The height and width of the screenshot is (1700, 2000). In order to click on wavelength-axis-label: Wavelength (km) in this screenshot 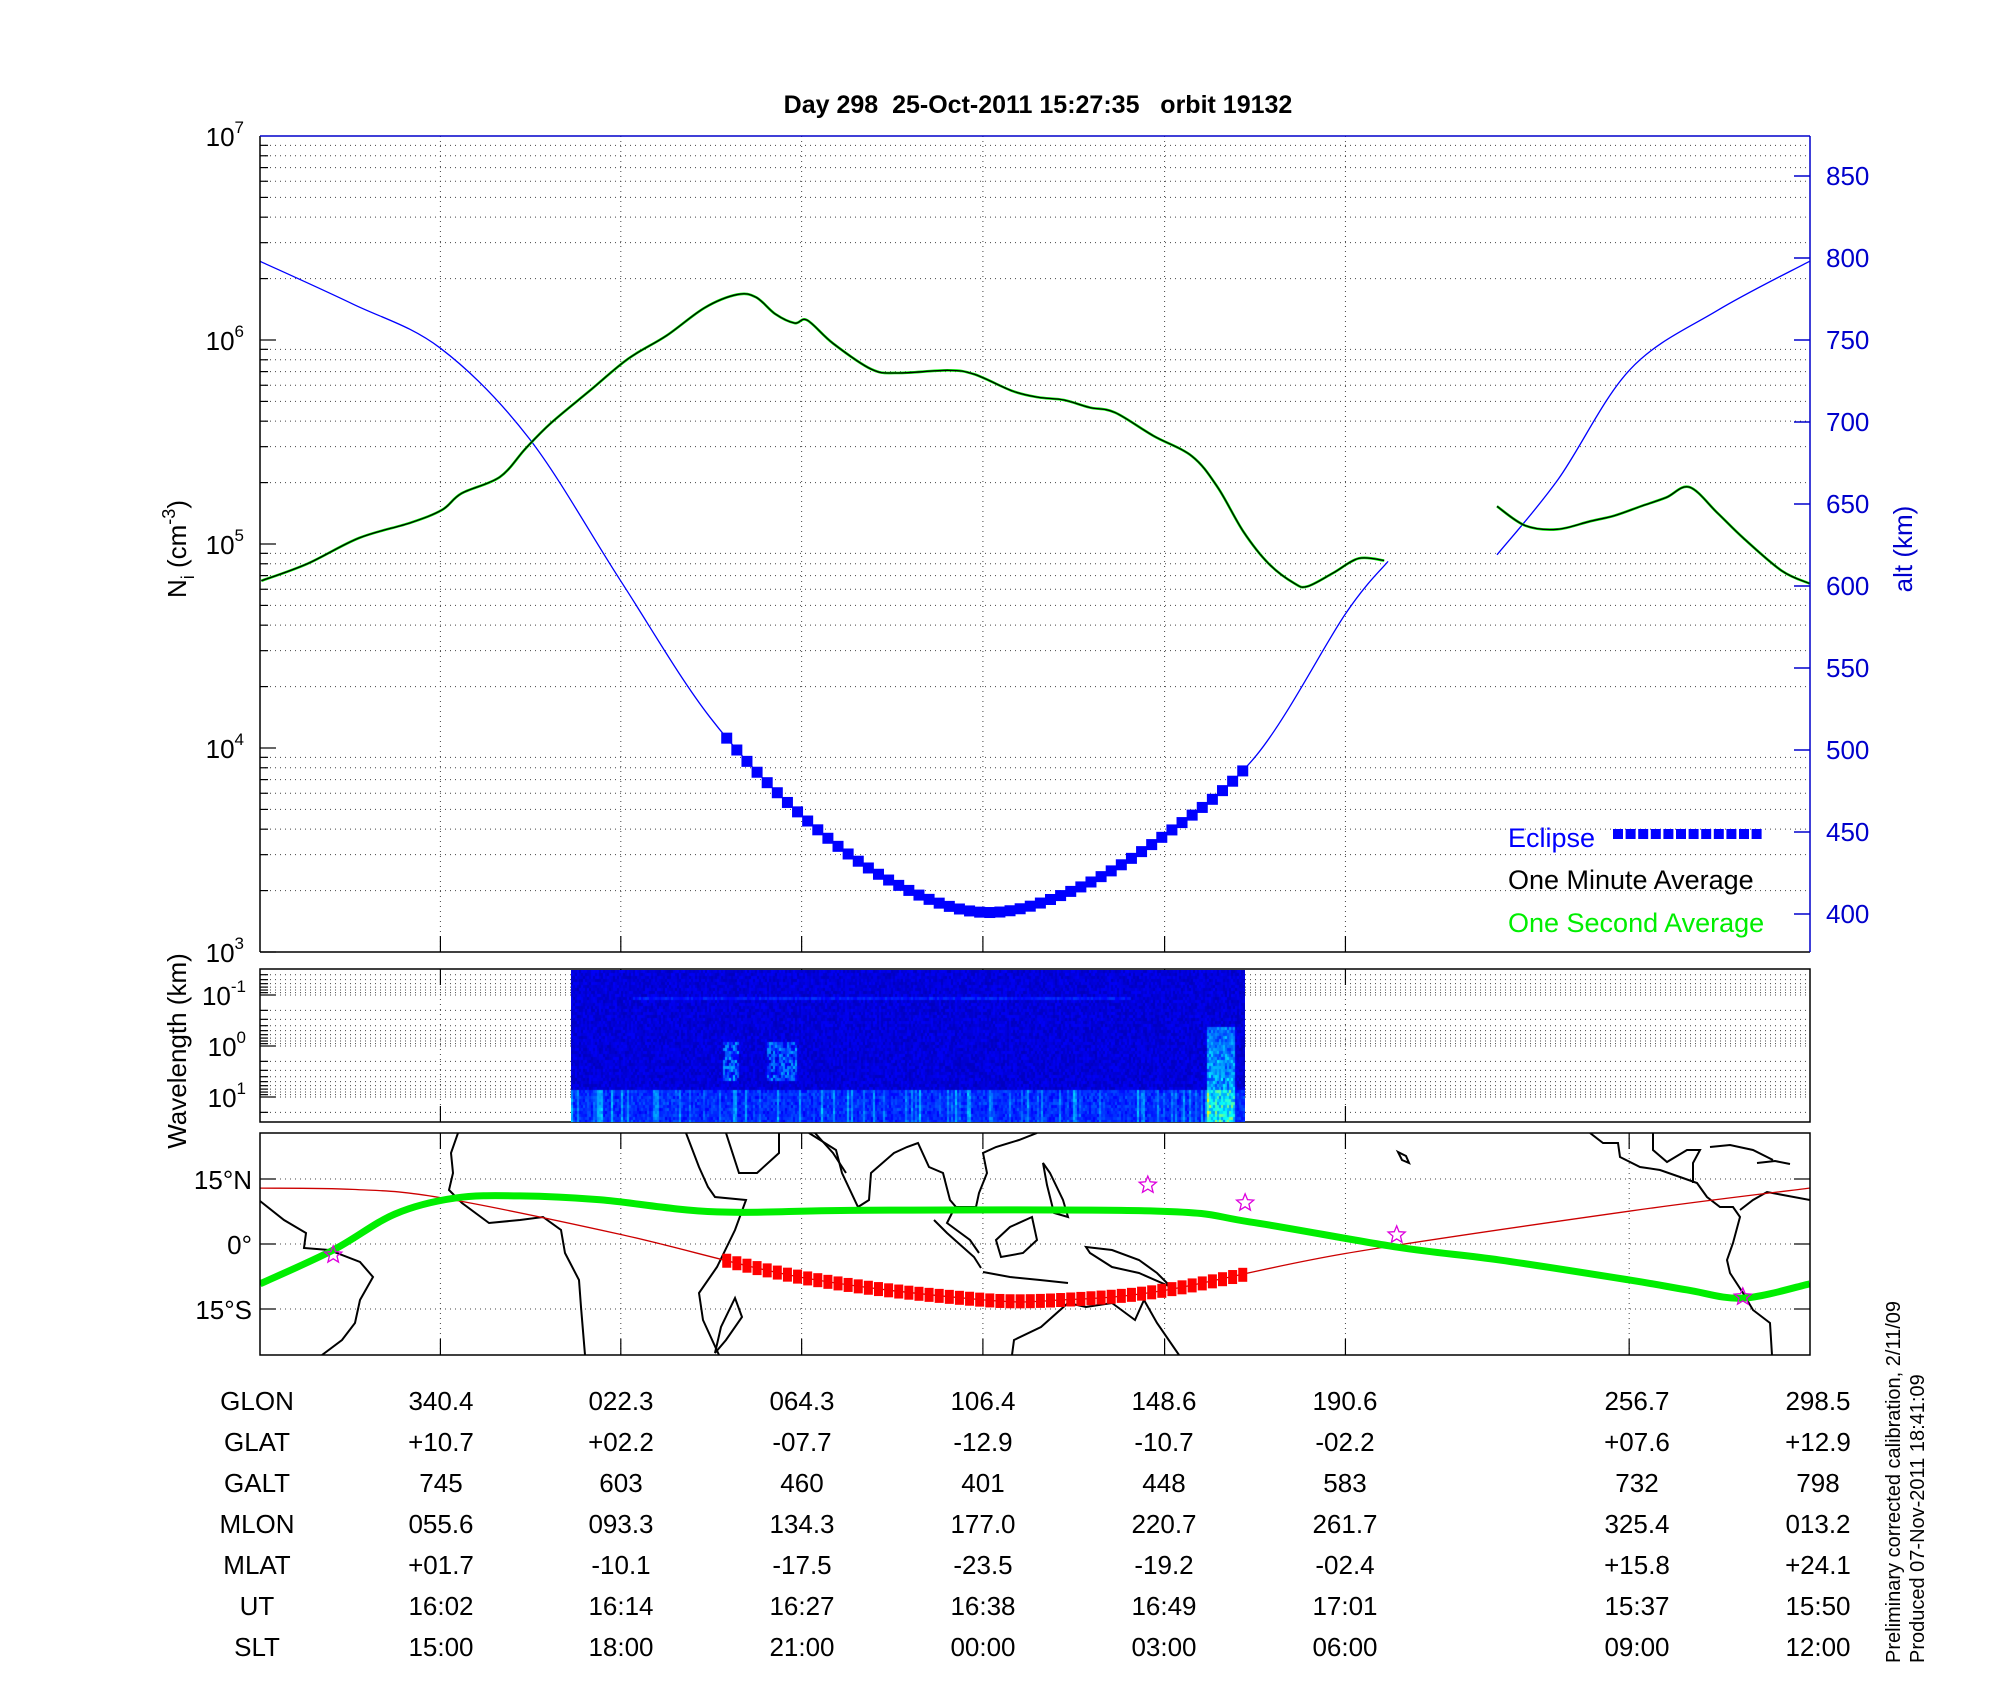, I will do `click(177, 1051)`.